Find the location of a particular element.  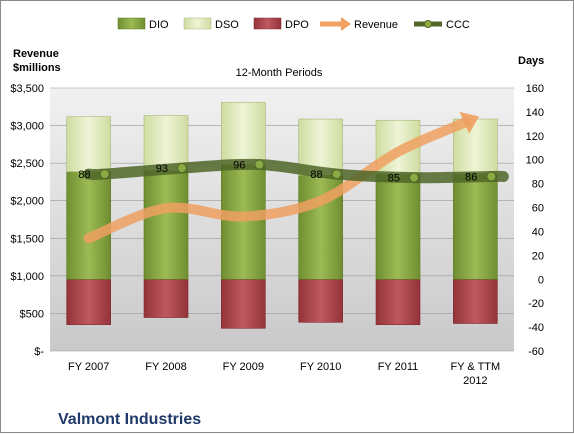

legend-revenue-label: Revenue is located at coordinates (376, 25).